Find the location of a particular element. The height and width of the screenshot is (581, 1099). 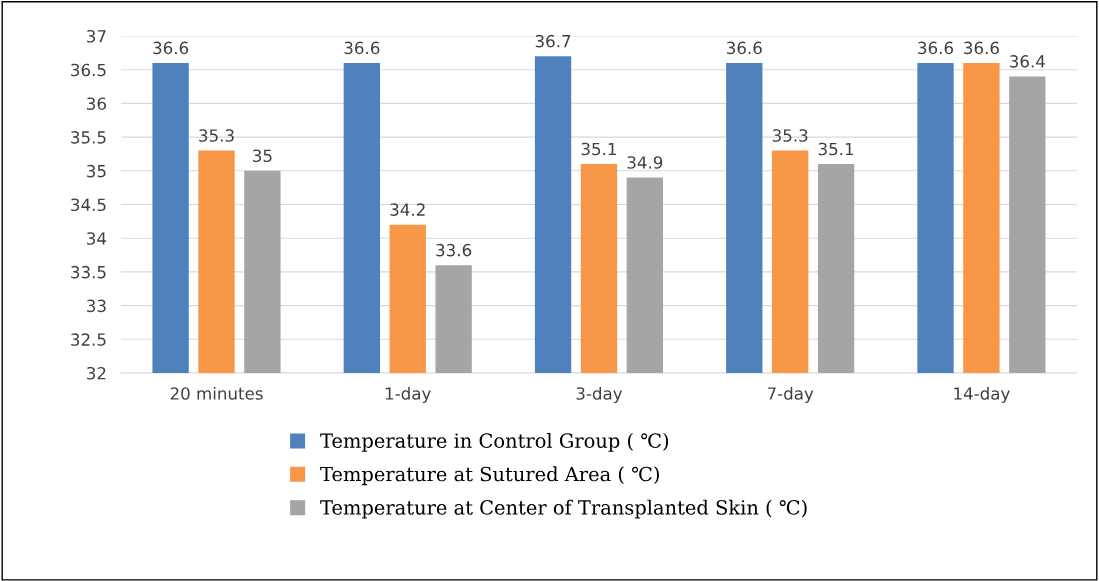

y-tick-label: 32.5 is located at coordinates (88, 339).